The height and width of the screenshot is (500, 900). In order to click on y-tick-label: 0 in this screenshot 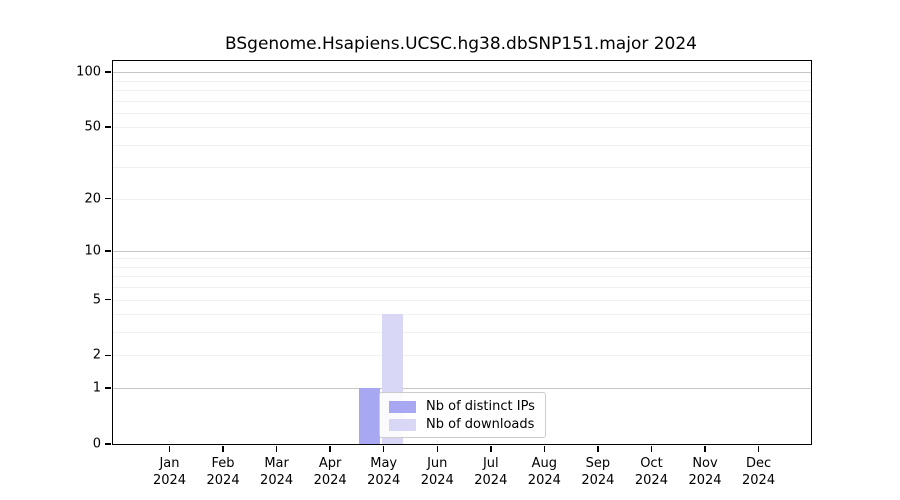, I will do `click(96, 444)`.